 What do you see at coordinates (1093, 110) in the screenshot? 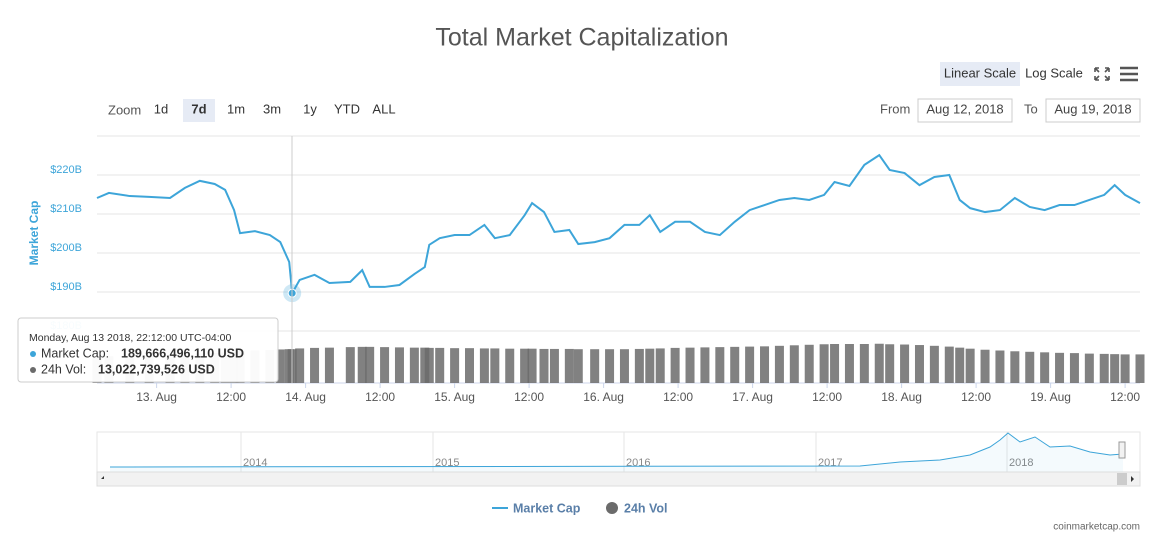
I see `to-input` at bounding box center [1093, 110].